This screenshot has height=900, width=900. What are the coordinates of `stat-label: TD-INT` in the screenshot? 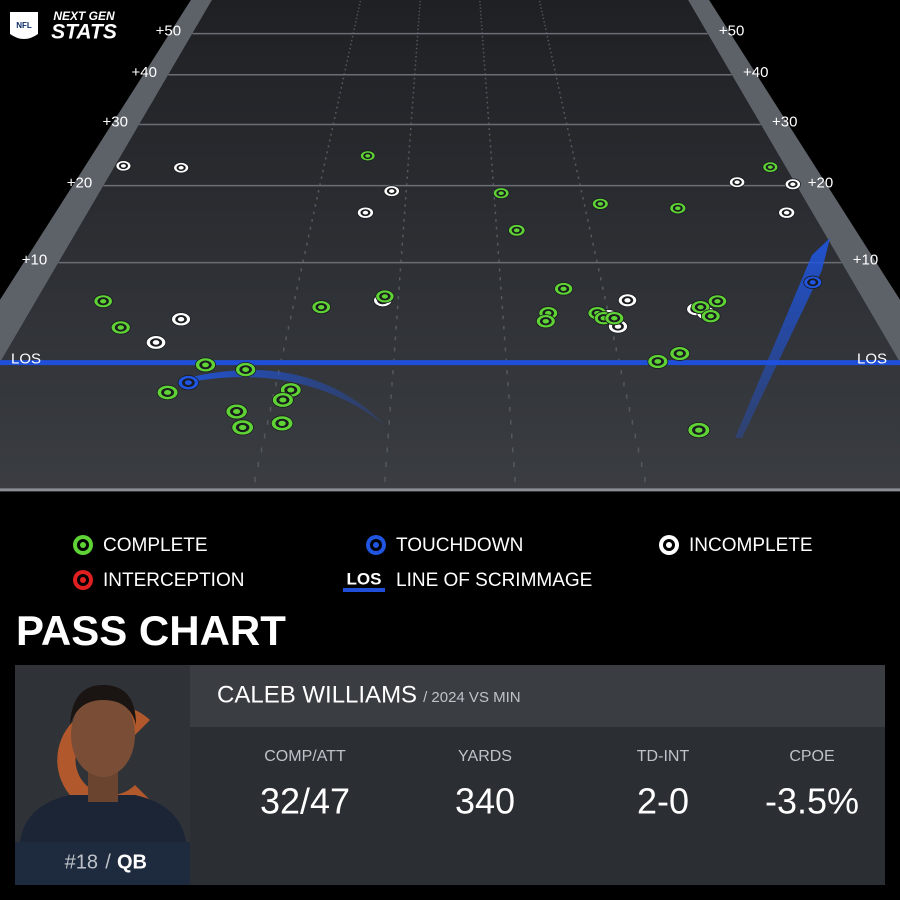 It's located at (663, 756).